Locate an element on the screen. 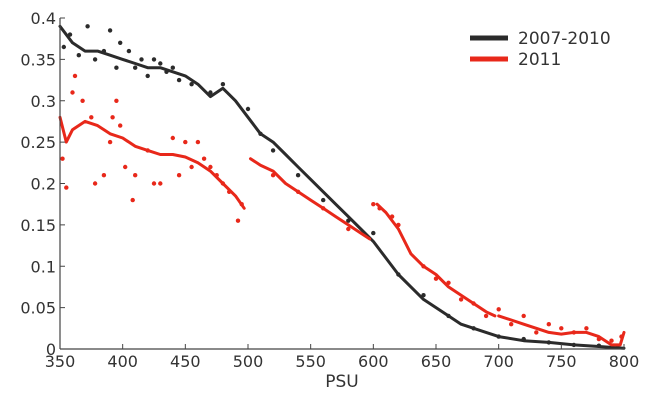 The width and height of the screenshot is (651, 396). x-tick-label: 800 is located at coordinates (624, 361).